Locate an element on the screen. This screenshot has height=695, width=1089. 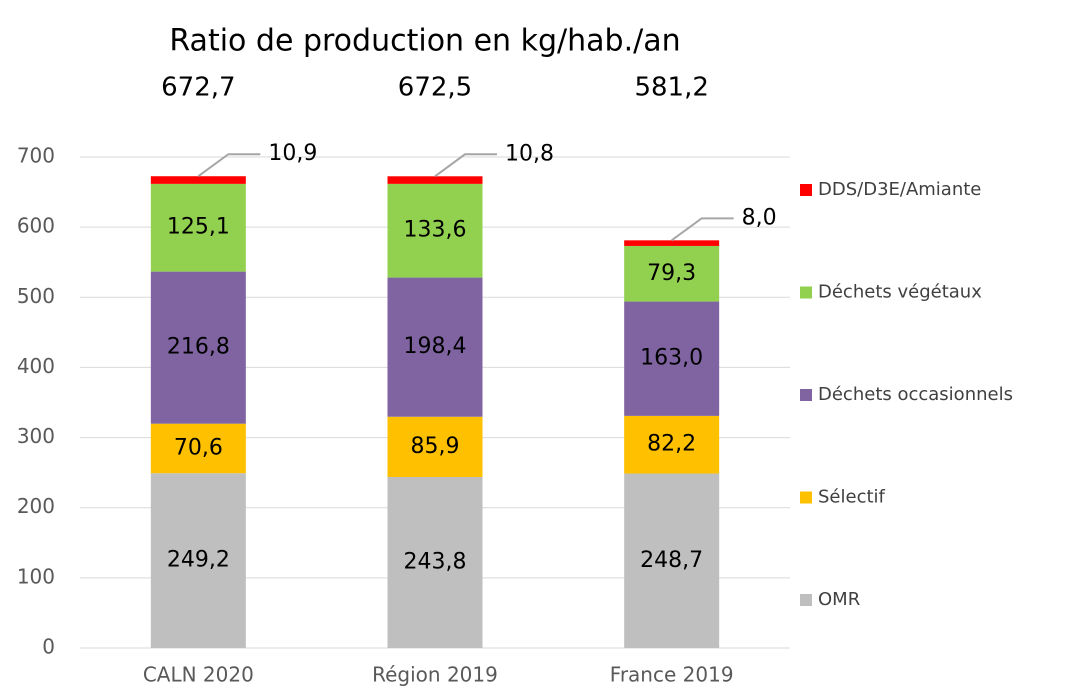
legend-label: Déchets occasionnels is located at coordinates (915, 394).